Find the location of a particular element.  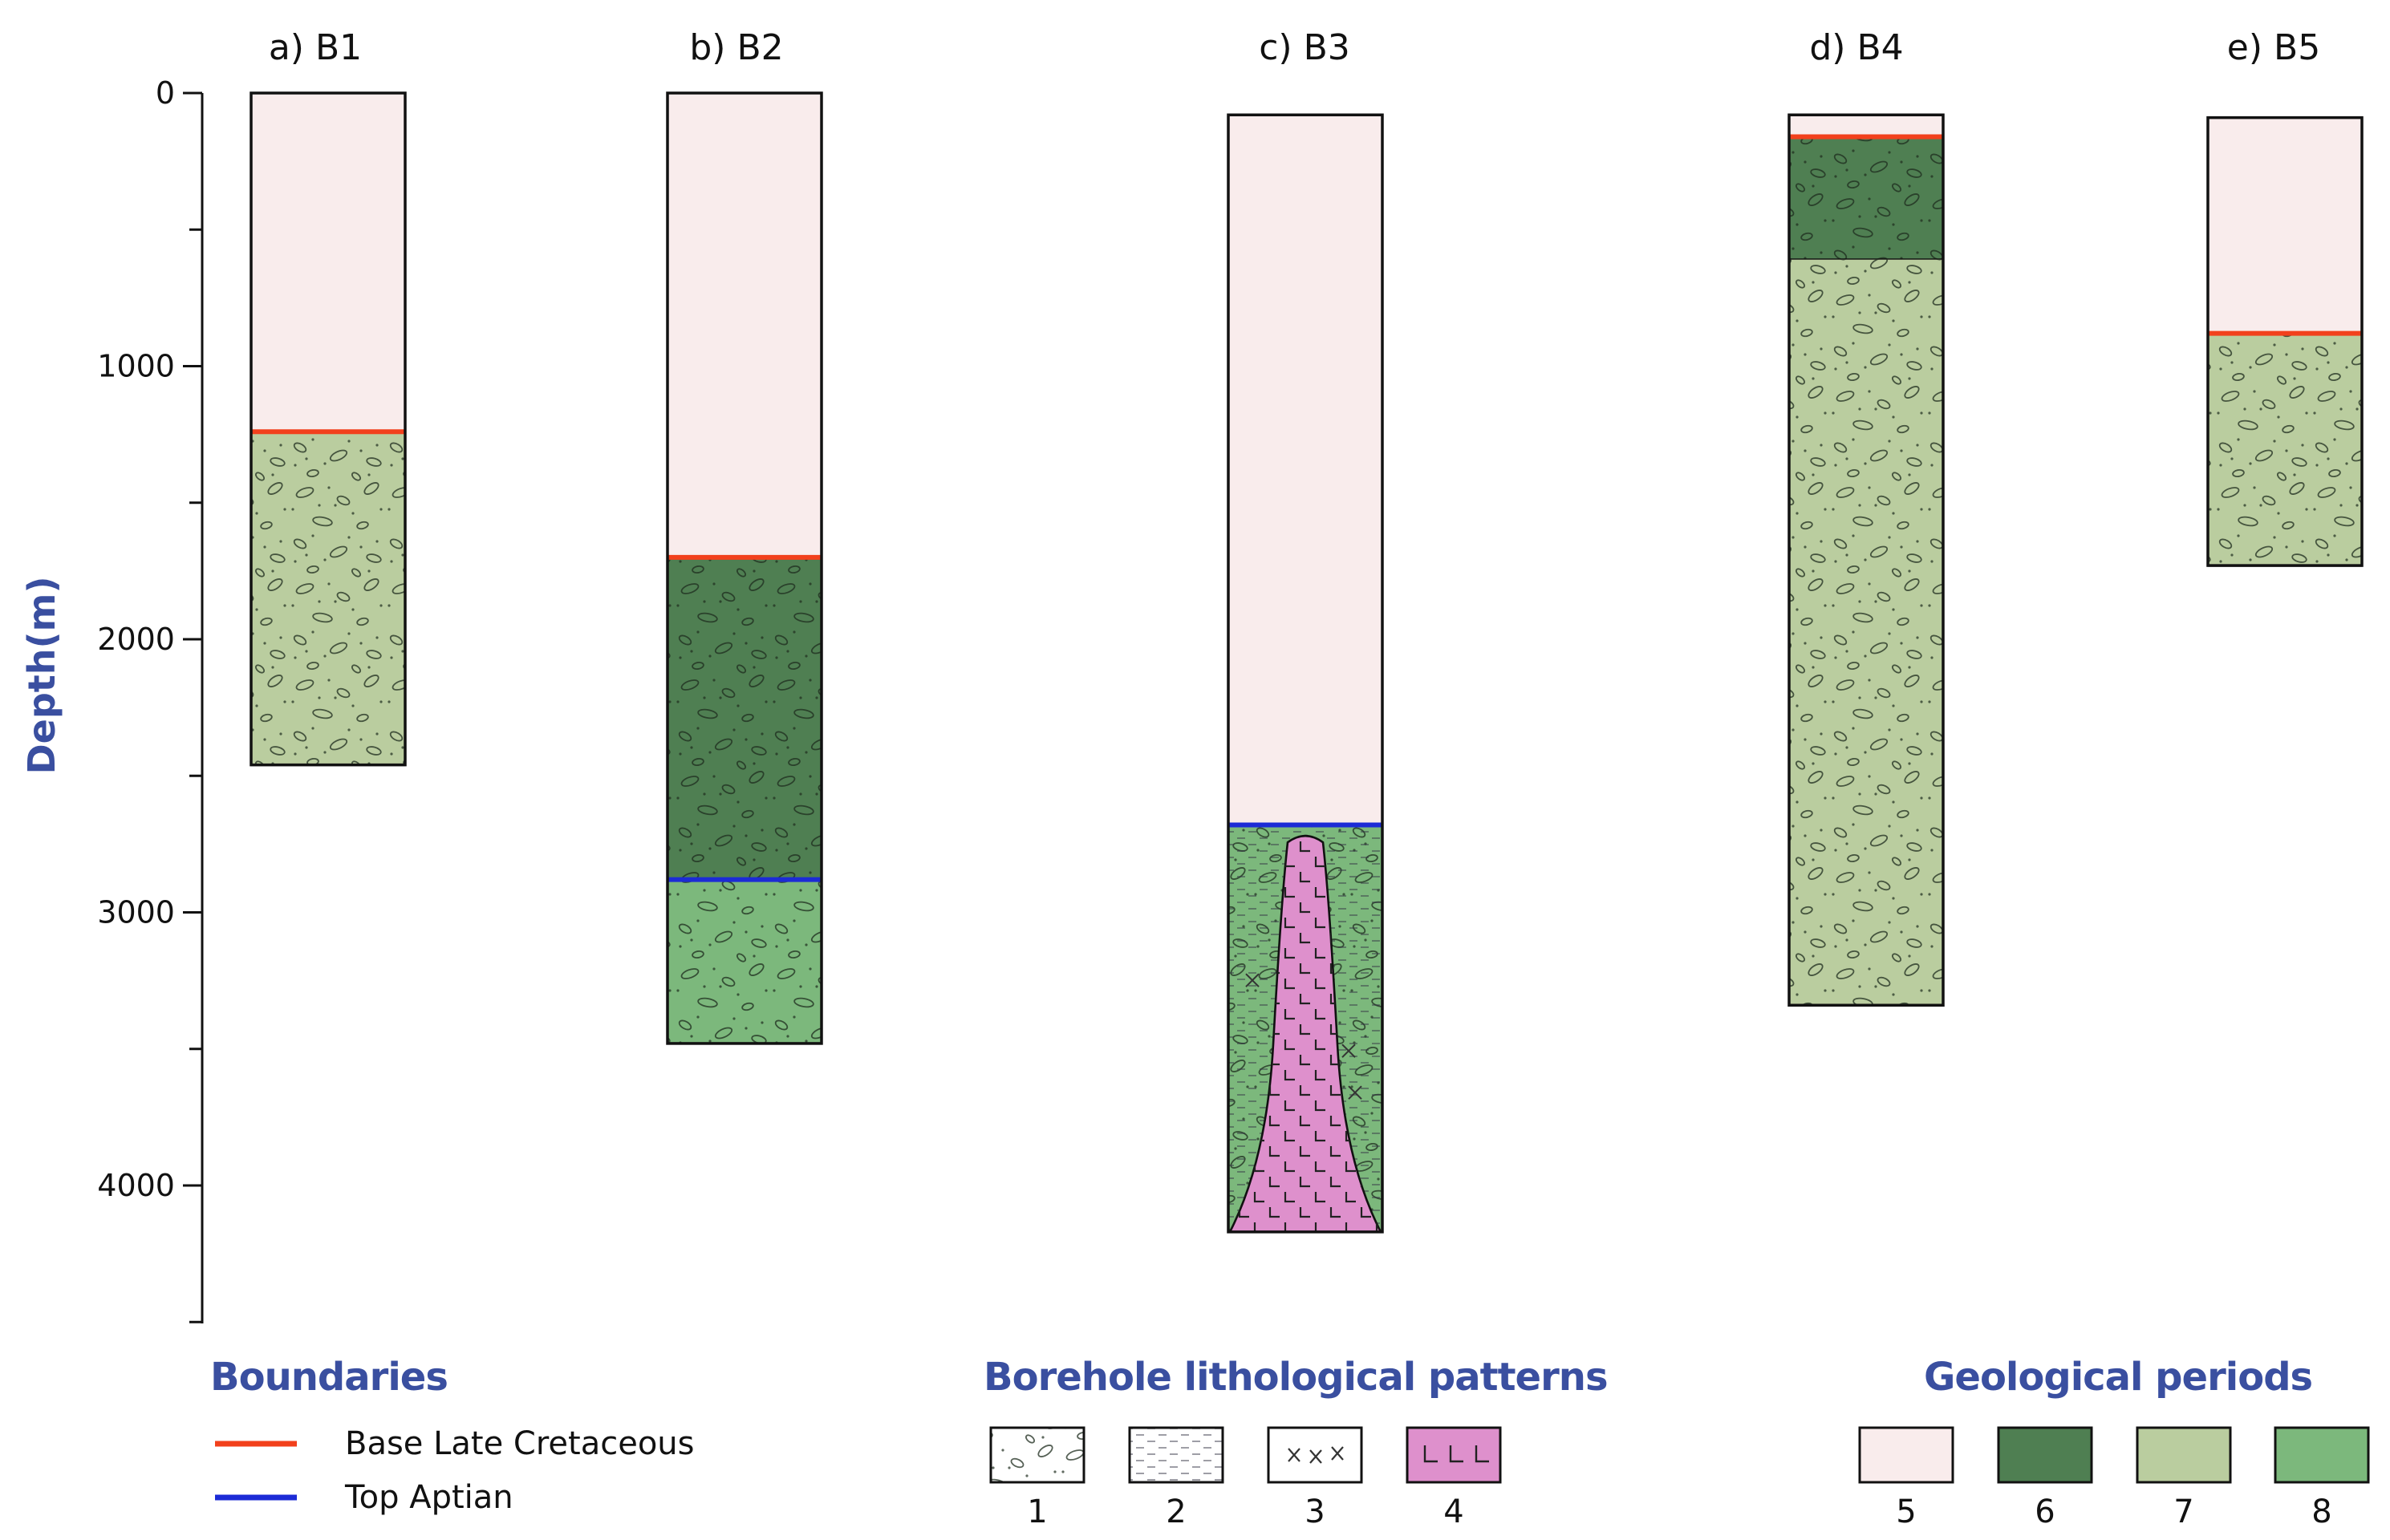

legend-boundaries-title: Boundaries is located at coordinates (329, 1377).